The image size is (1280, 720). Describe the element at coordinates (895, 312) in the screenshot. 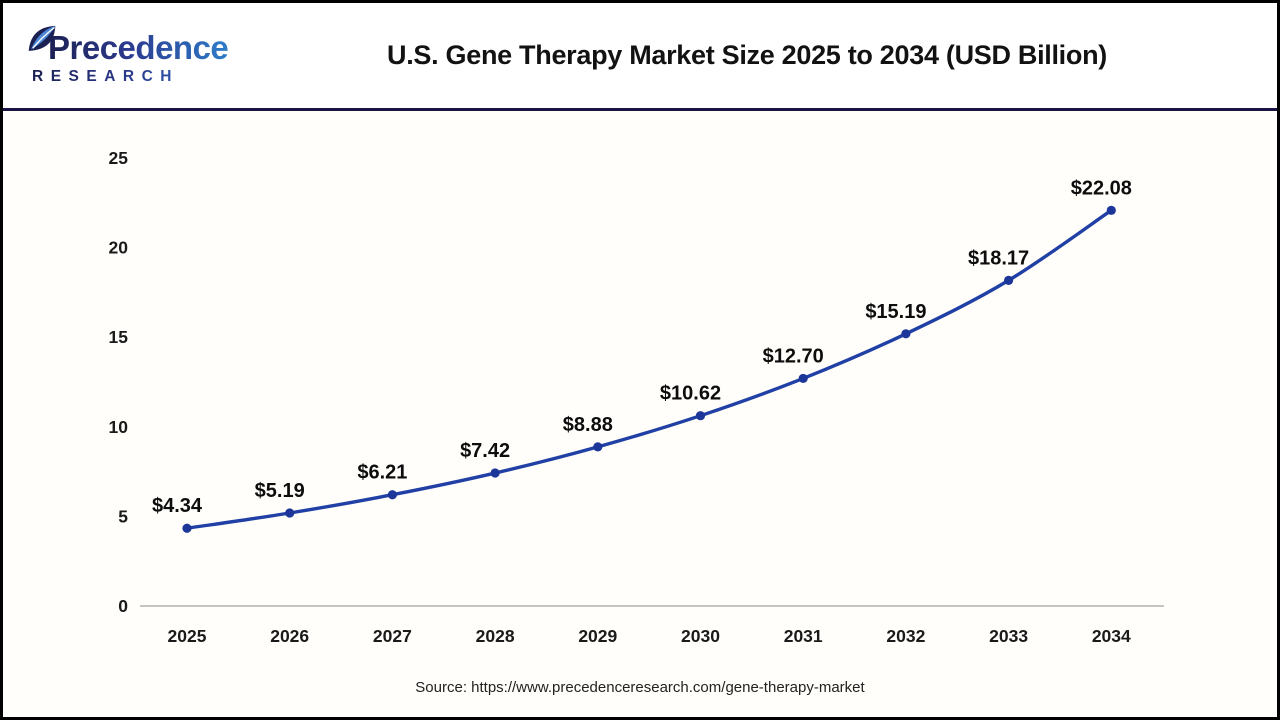

I see `data-label-2032: $15.19` at that location.